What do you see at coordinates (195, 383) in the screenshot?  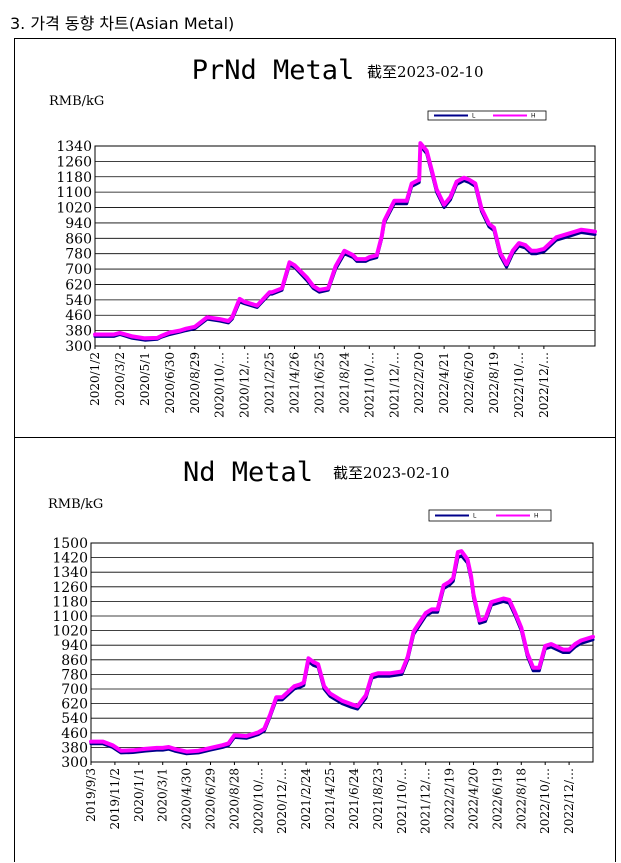 I see `x-tick-label: 2020/8/29` at bounding box center [195, 383].